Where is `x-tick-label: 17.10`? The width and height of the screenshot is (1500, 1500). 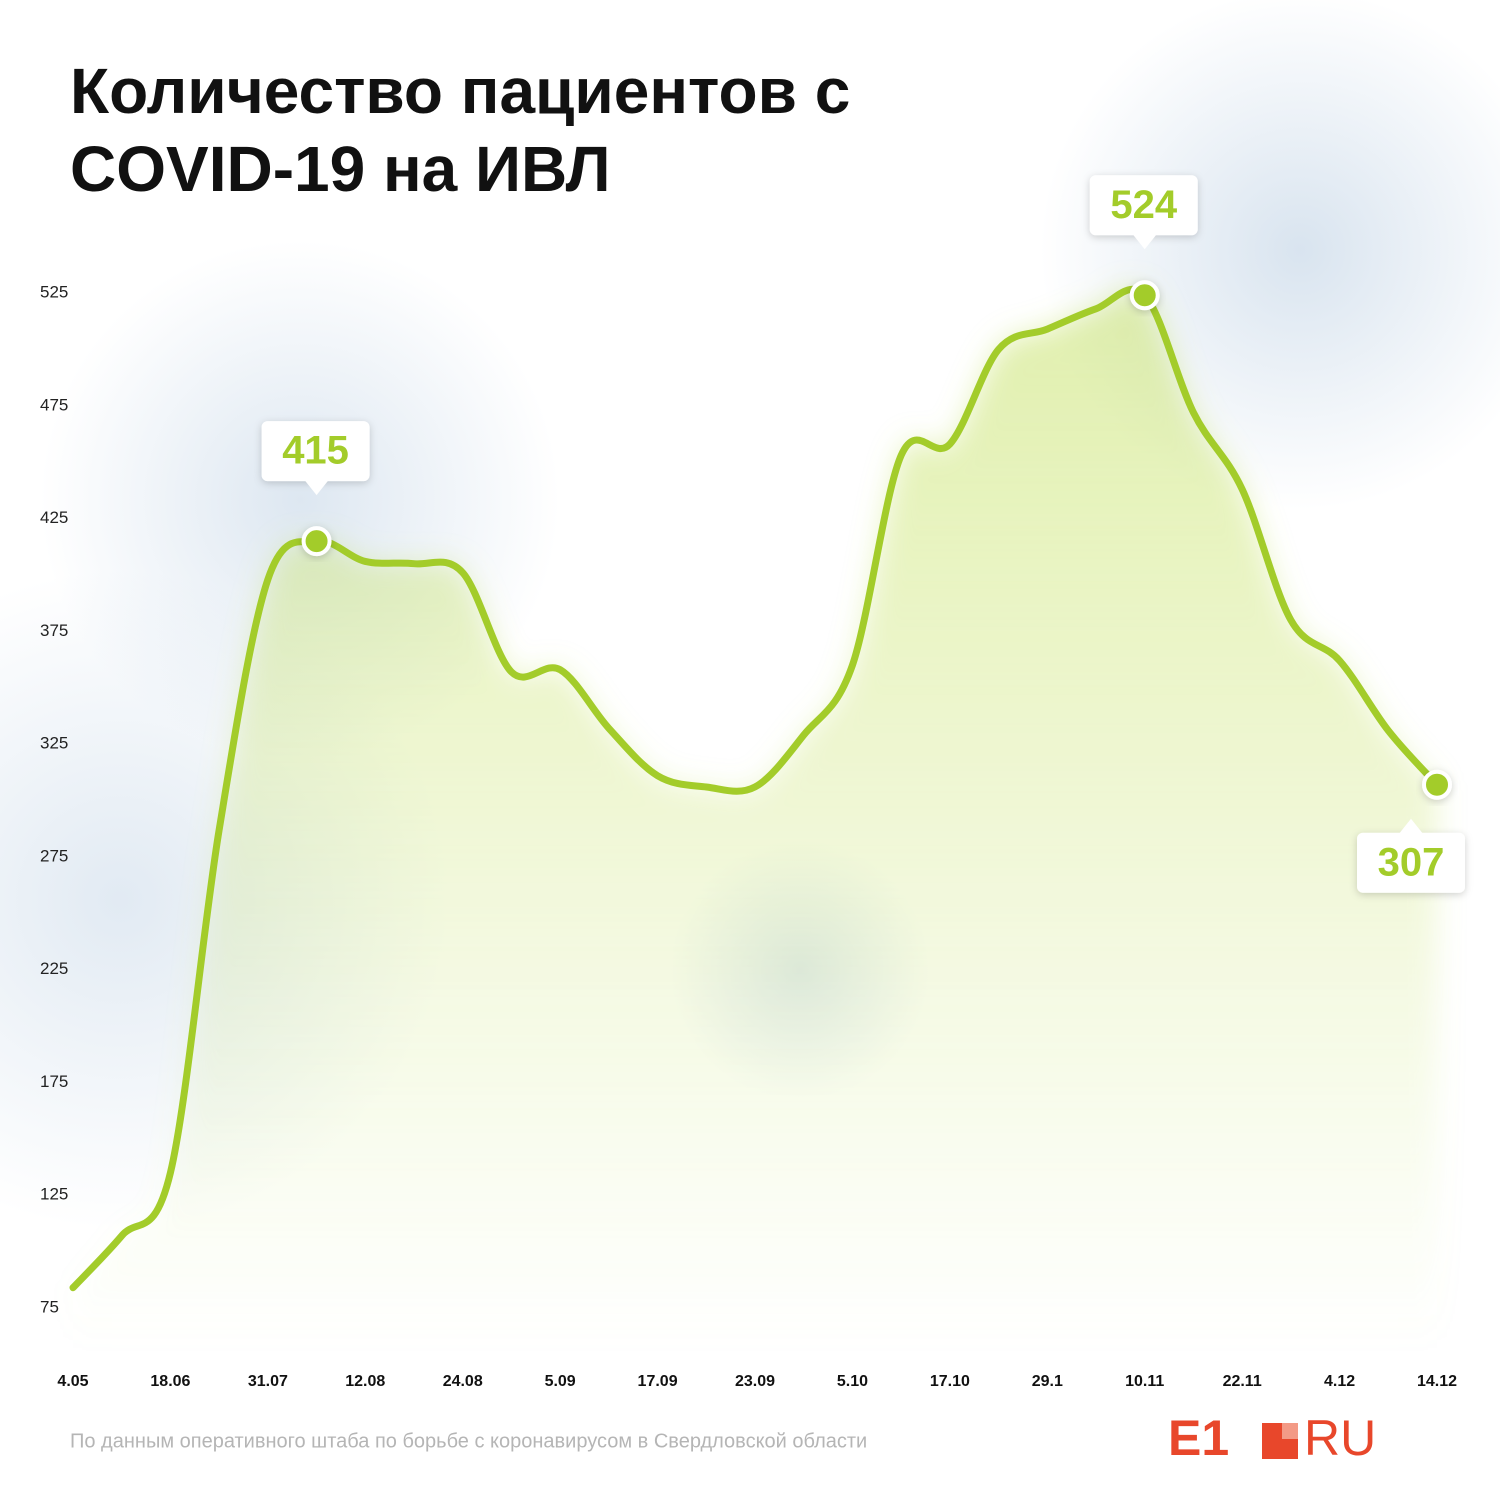
x-tick-label: 17.10 is located at coordinates (950, 1381).